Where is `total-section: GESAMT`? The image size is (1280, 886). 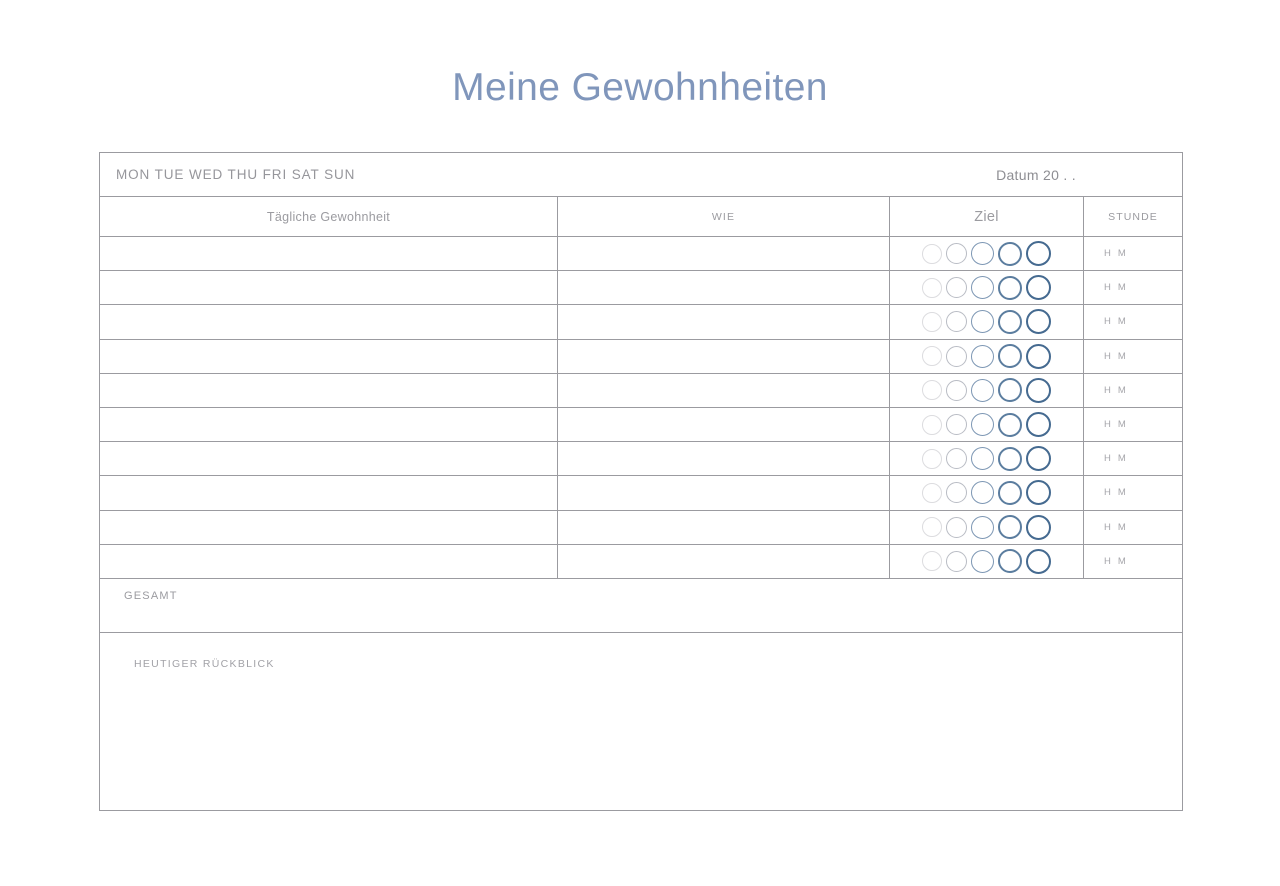
total-section: GESAMT is located at coordinates (641, 606).